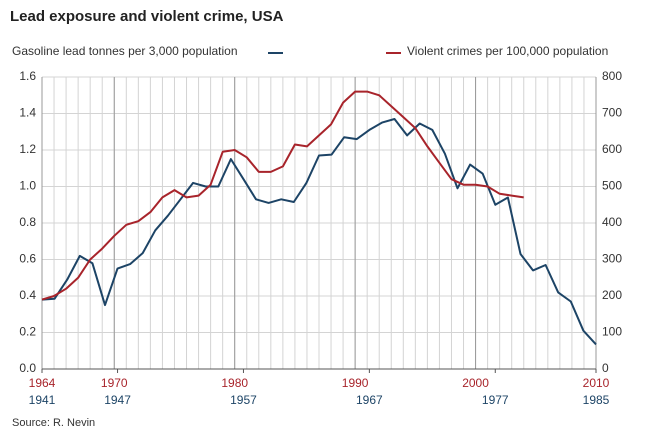 This screenshot has width=647, height=436. What do you see at coordinates (612, 222) in the screenshot?
I see `y2-tick-label: 400` at bounding box center [612, 222].